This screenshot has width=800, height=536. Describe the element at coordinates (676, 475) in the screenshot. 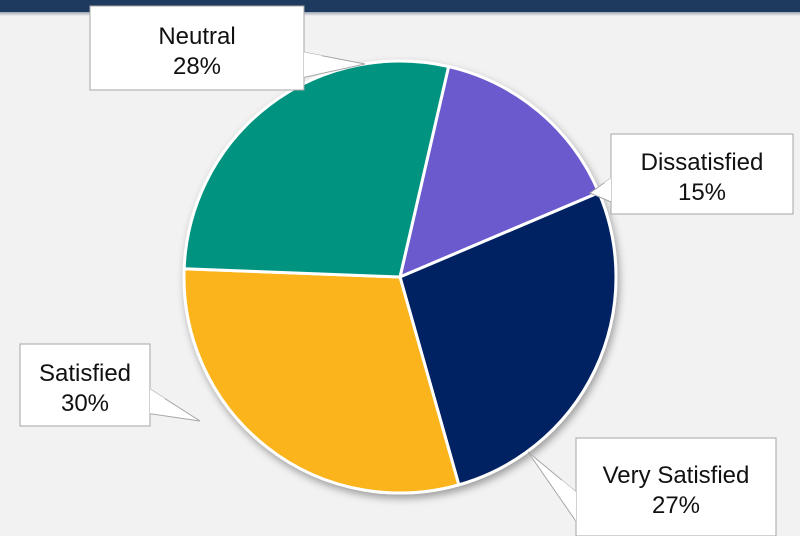

I see `slice-label-very-satisfied: Very Satisfied` at that location.